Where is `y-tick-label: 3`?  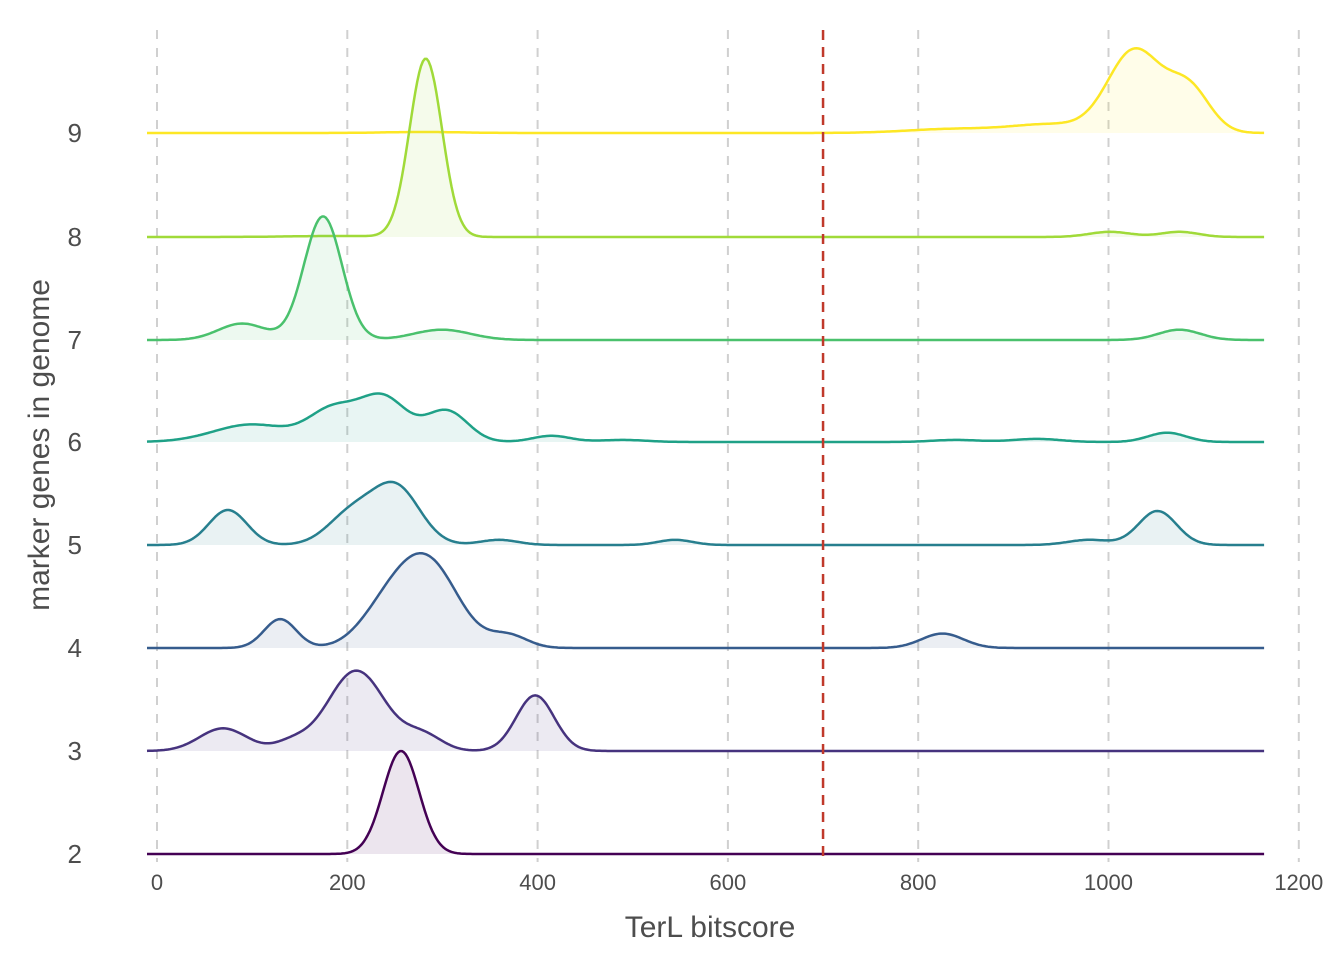 y-tick-label: 3 is located at coordinates (75, 751).